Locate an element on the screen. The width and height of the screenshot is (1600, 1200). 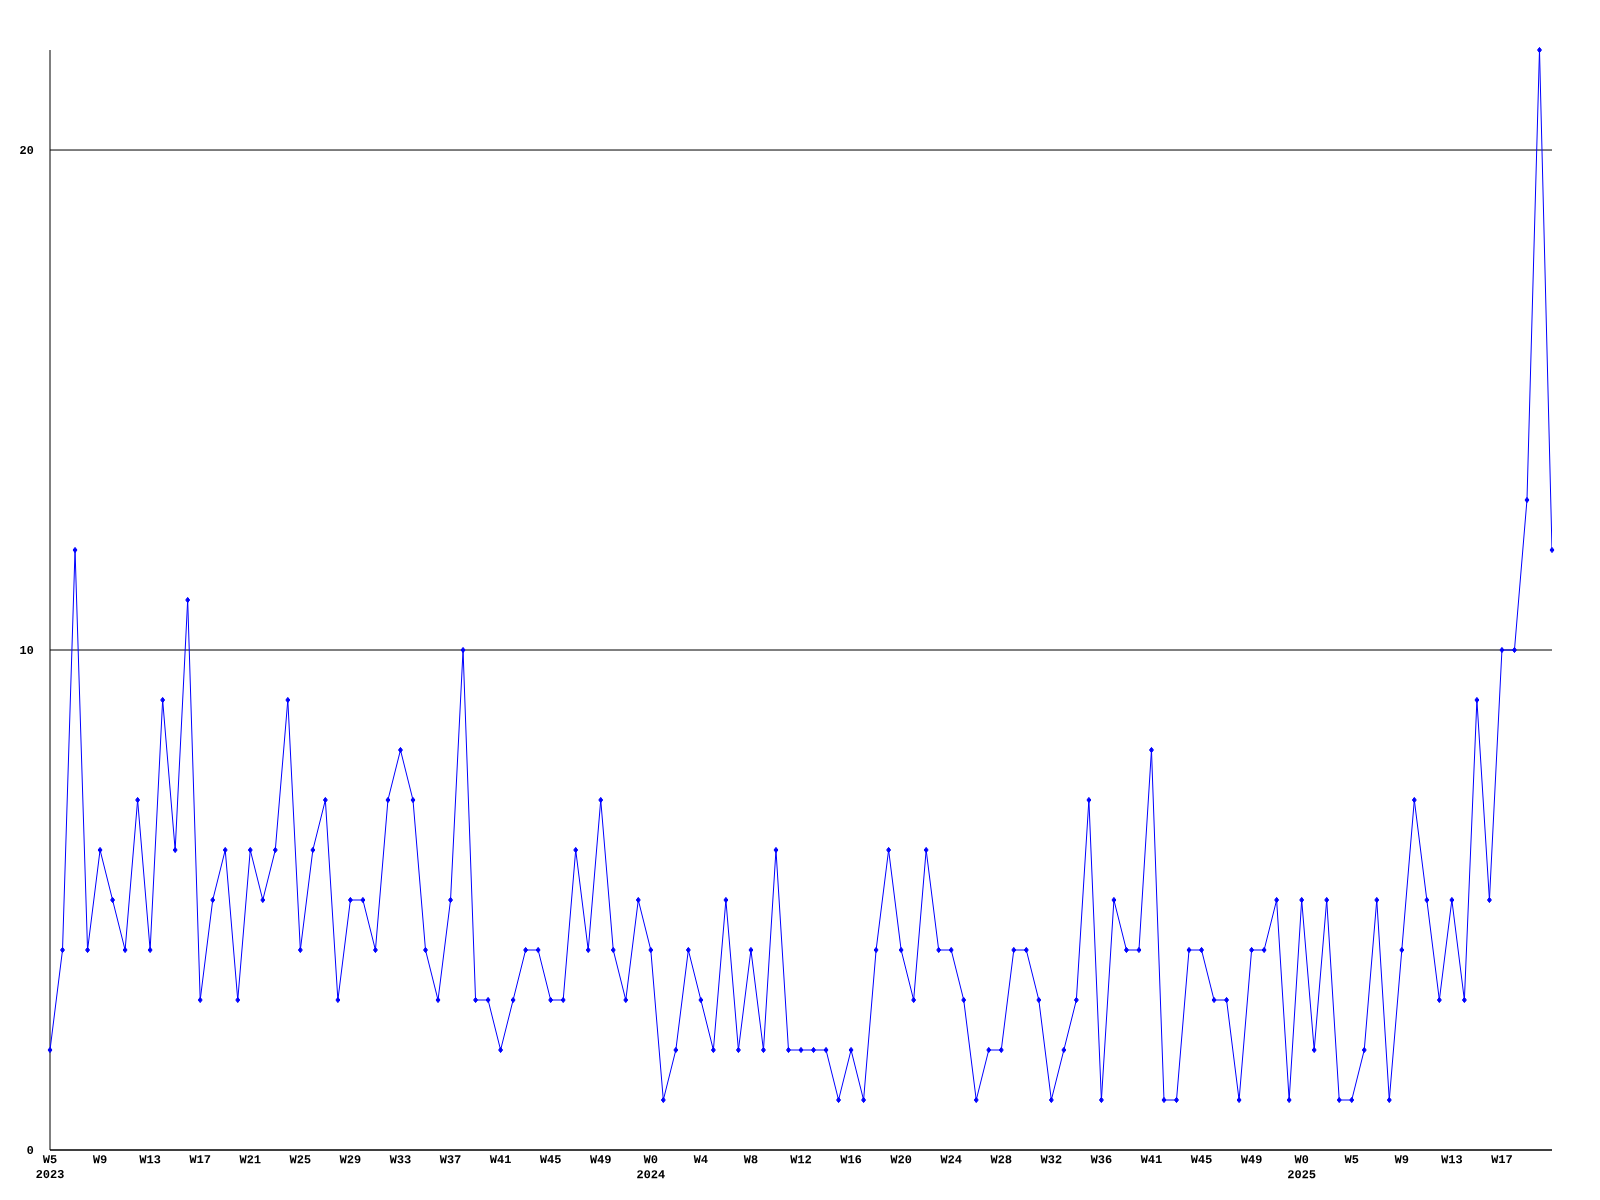
x-tick-label: W32 is located at coordinates (1051, 1159).